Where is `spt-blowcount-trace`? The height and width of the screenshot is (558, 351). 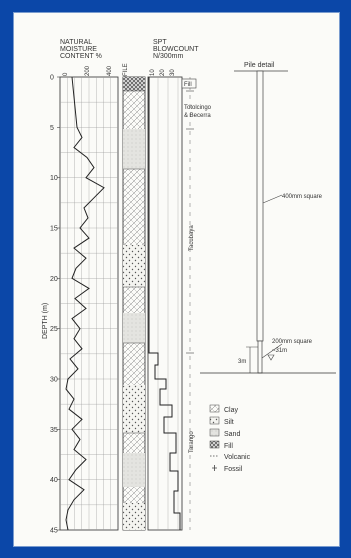
spt-blowcount-trace is located at coordinates (164, 303).